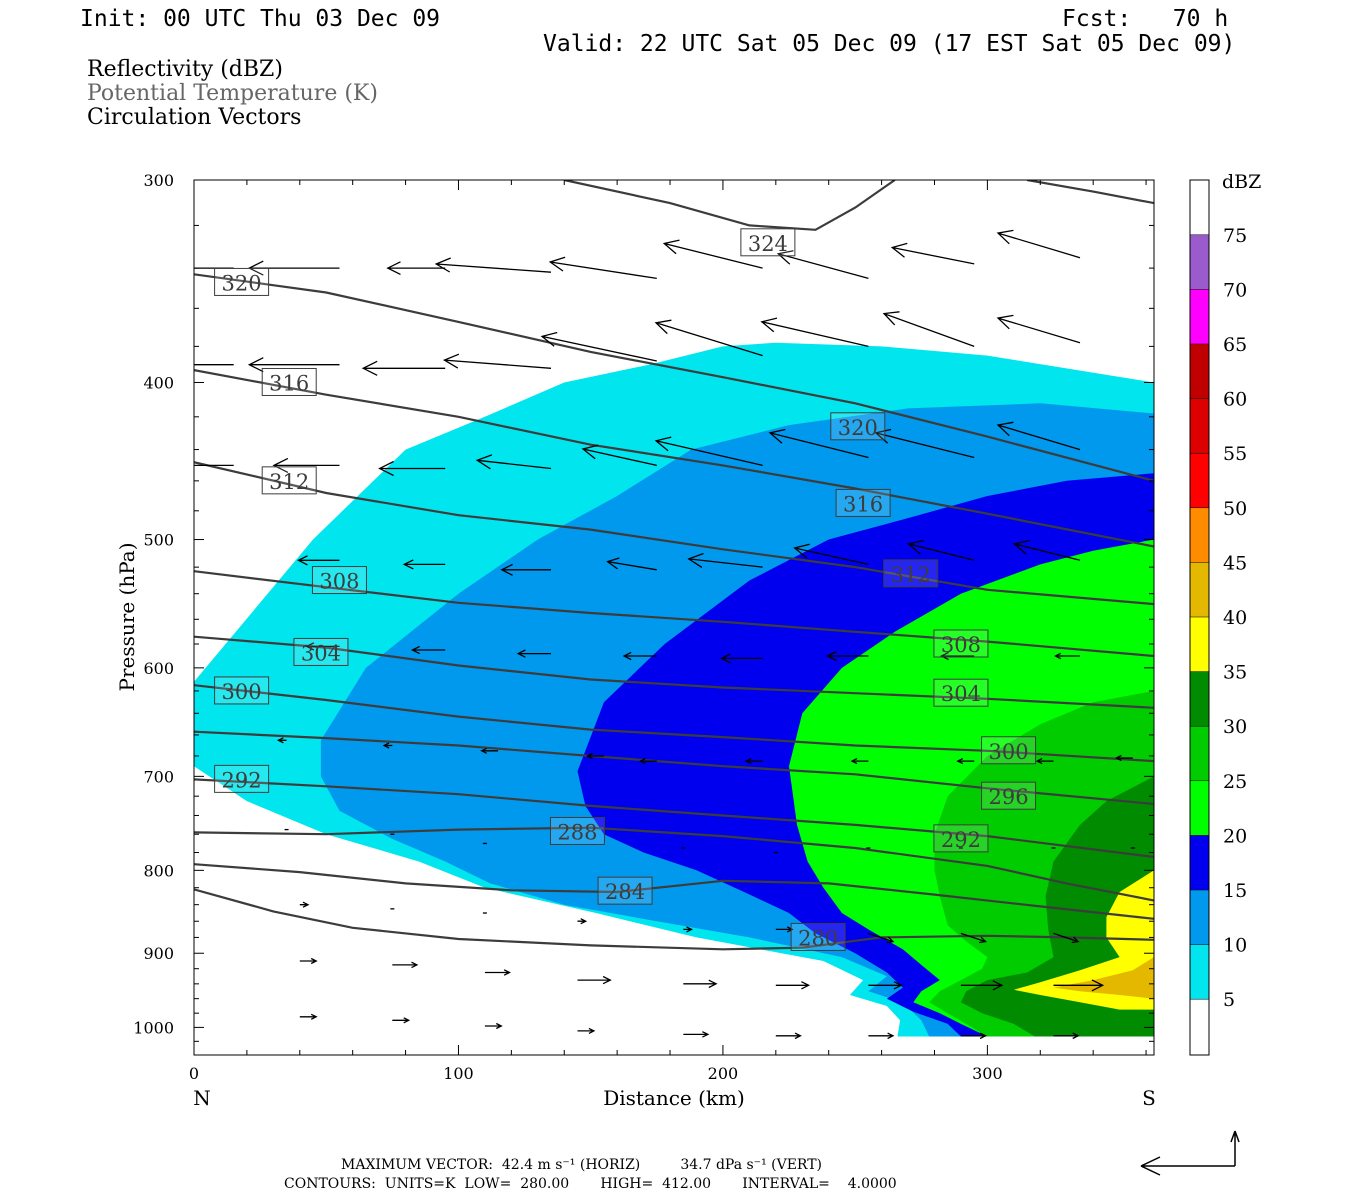 The width and height of the screenshot is (1350, 1200). Describe the element at coordinates (194, 117) in the screenshot. I see `legend-circulation-vectors: Circulation Vectors` at that location.